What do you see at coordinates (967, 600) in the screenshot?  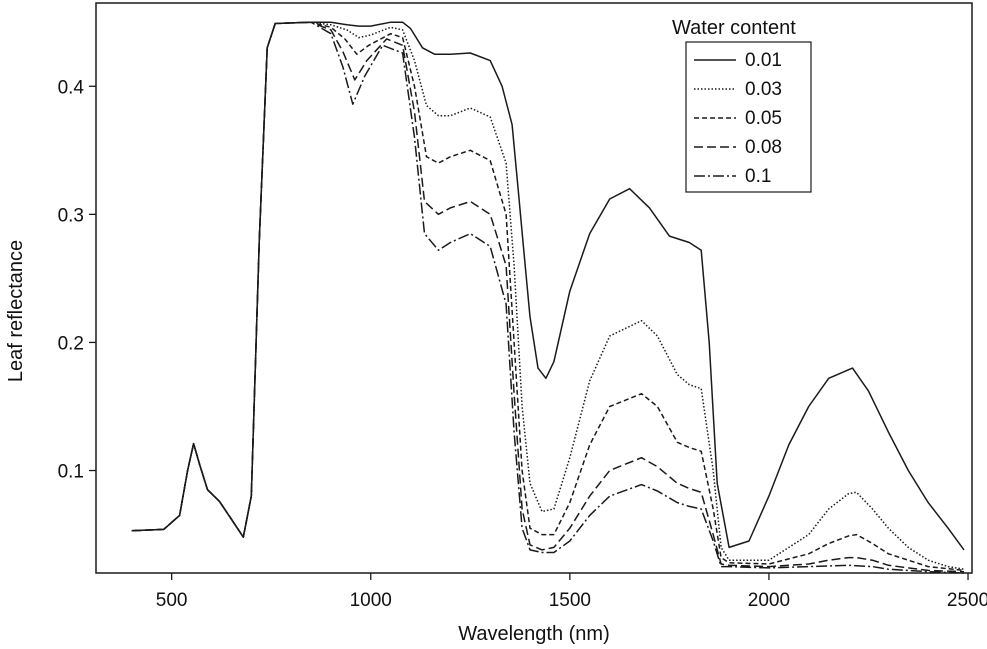 I see `x-tick-label: 2500` at bounding box center [967, 600].